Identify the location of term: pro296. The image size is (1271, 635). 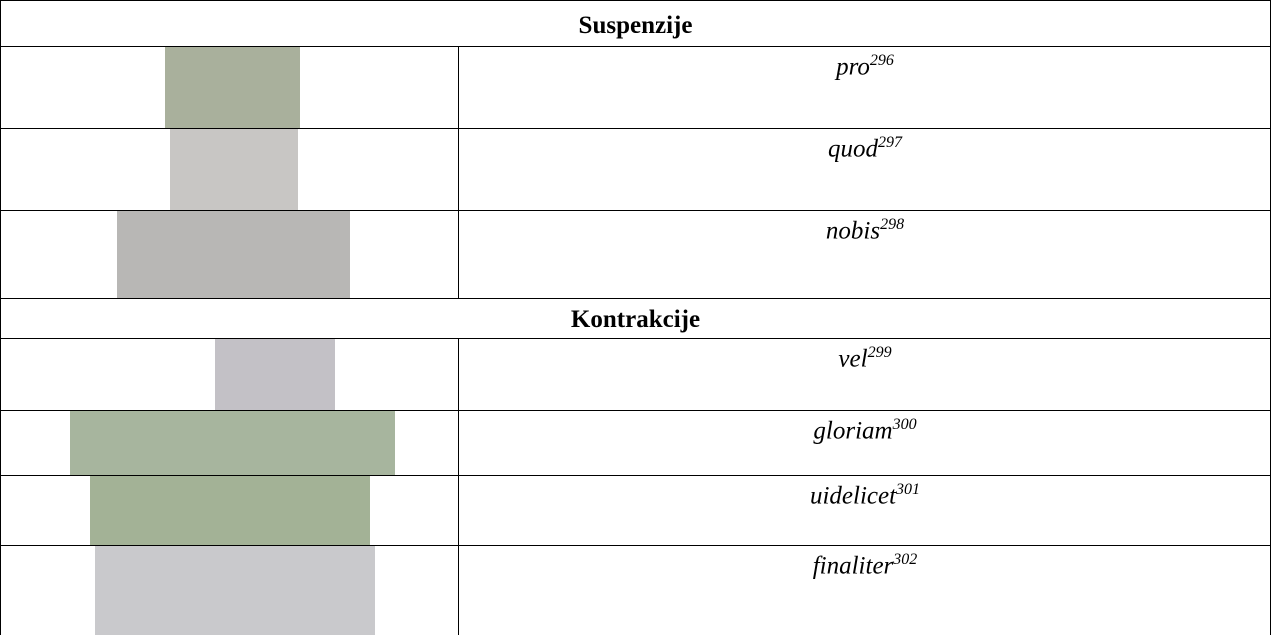
(865, 66).